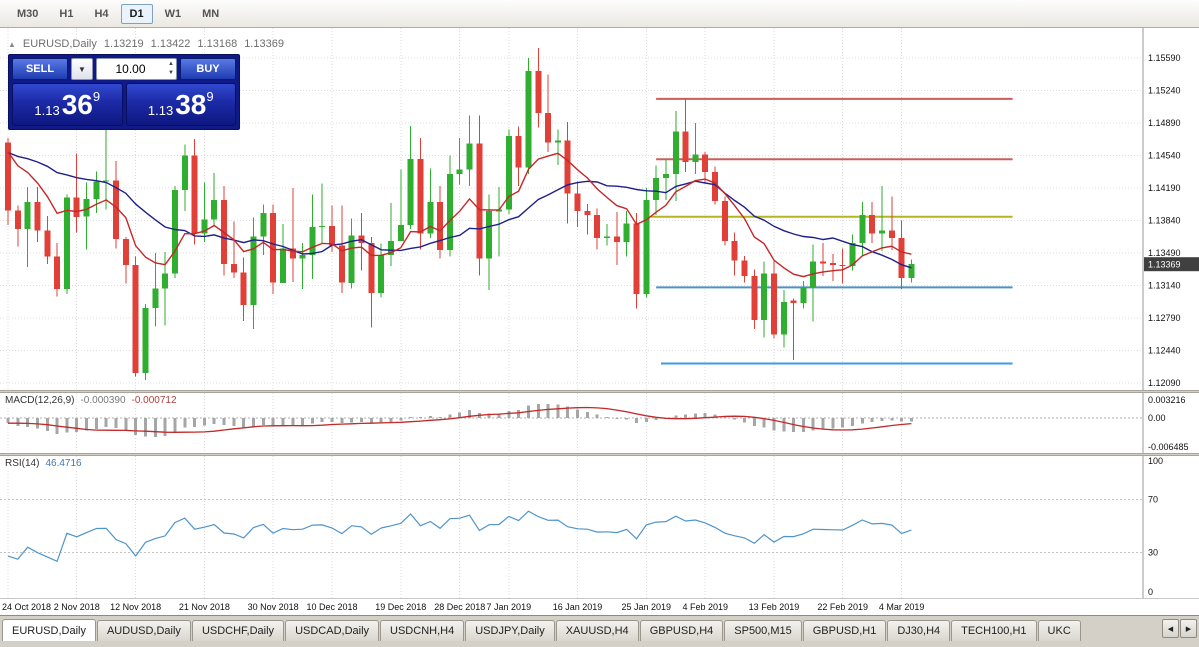 Image resolution: width=1199 pixels, height=647 pixels. Describe the element at coordinates (1153, 500) in the screenshot. I see `svg-text: 70` at that location.